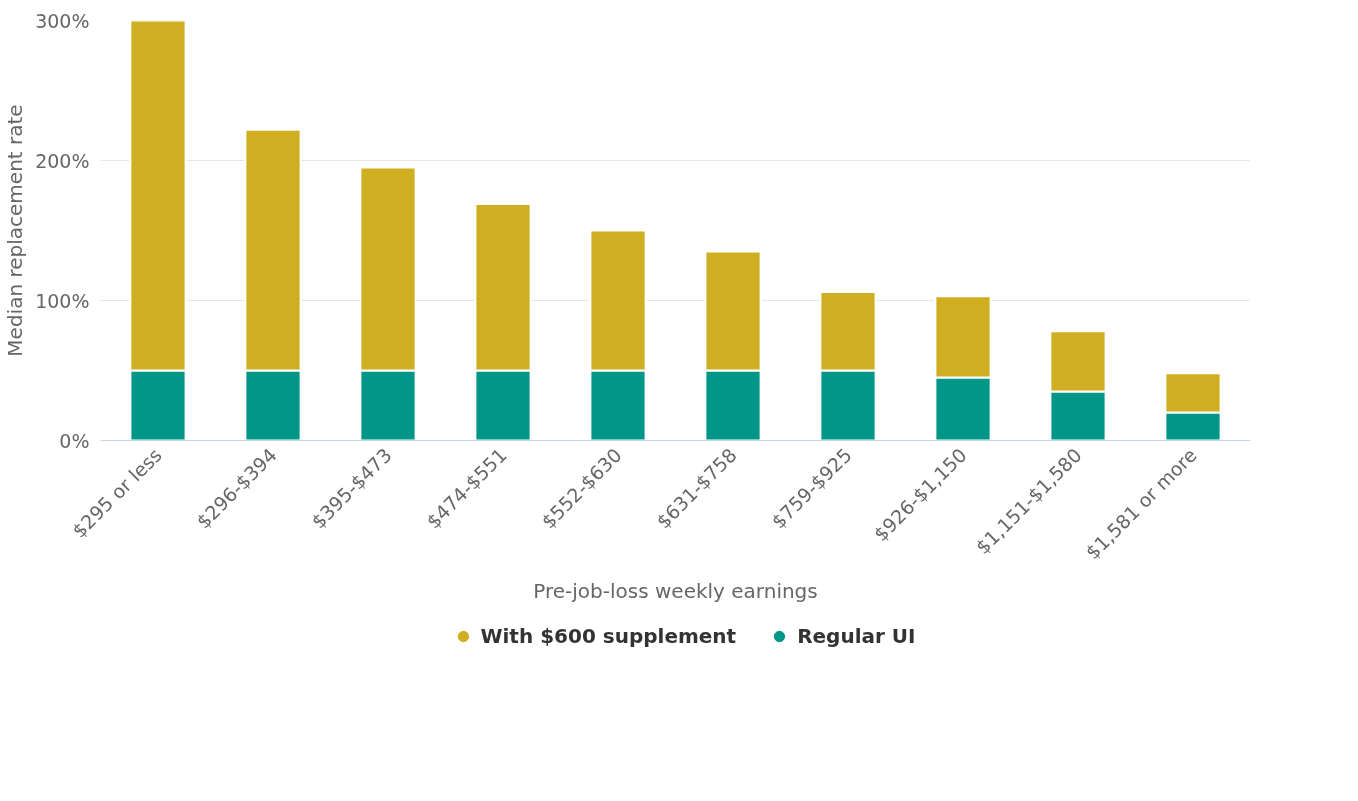  I want to click on y-tick-label: 200%, so click(62, 160).